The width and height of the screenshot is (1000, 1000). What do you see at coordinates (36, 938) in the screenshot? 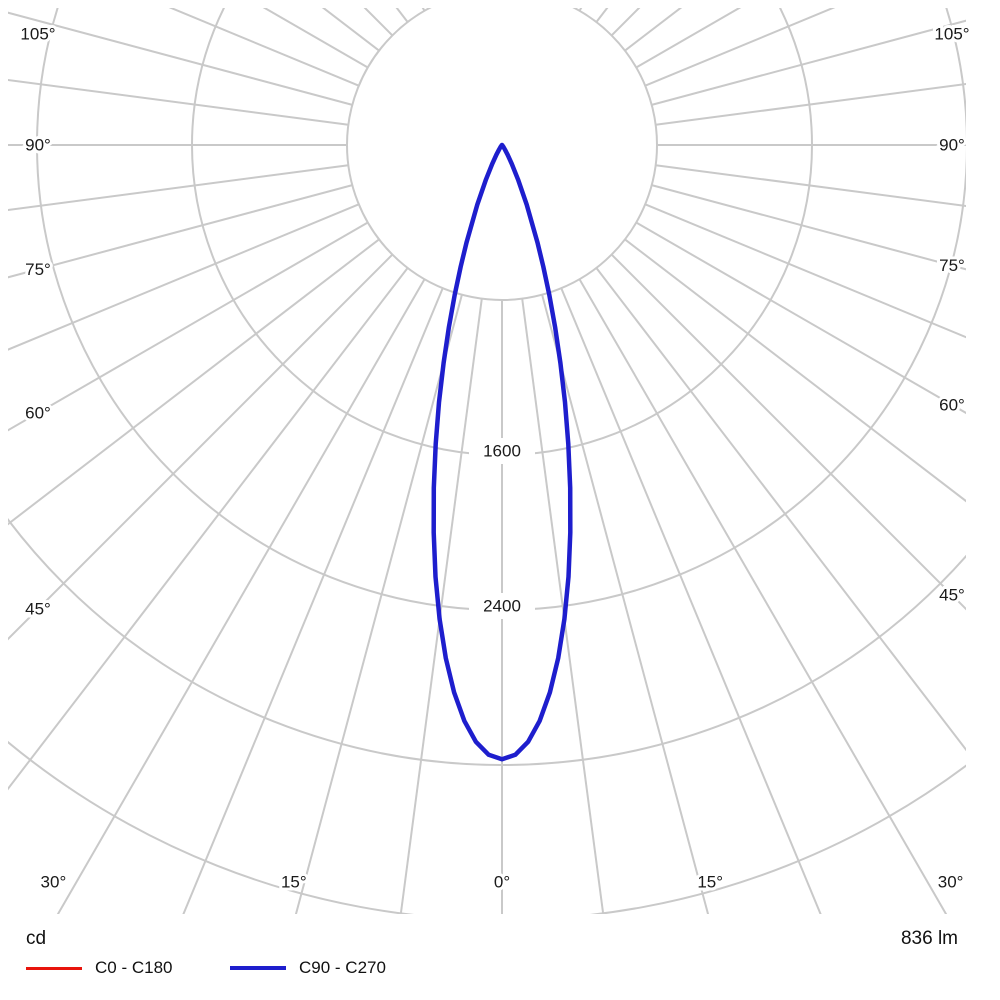
I see `unit-label: cd` at bounding box center [36, 938].